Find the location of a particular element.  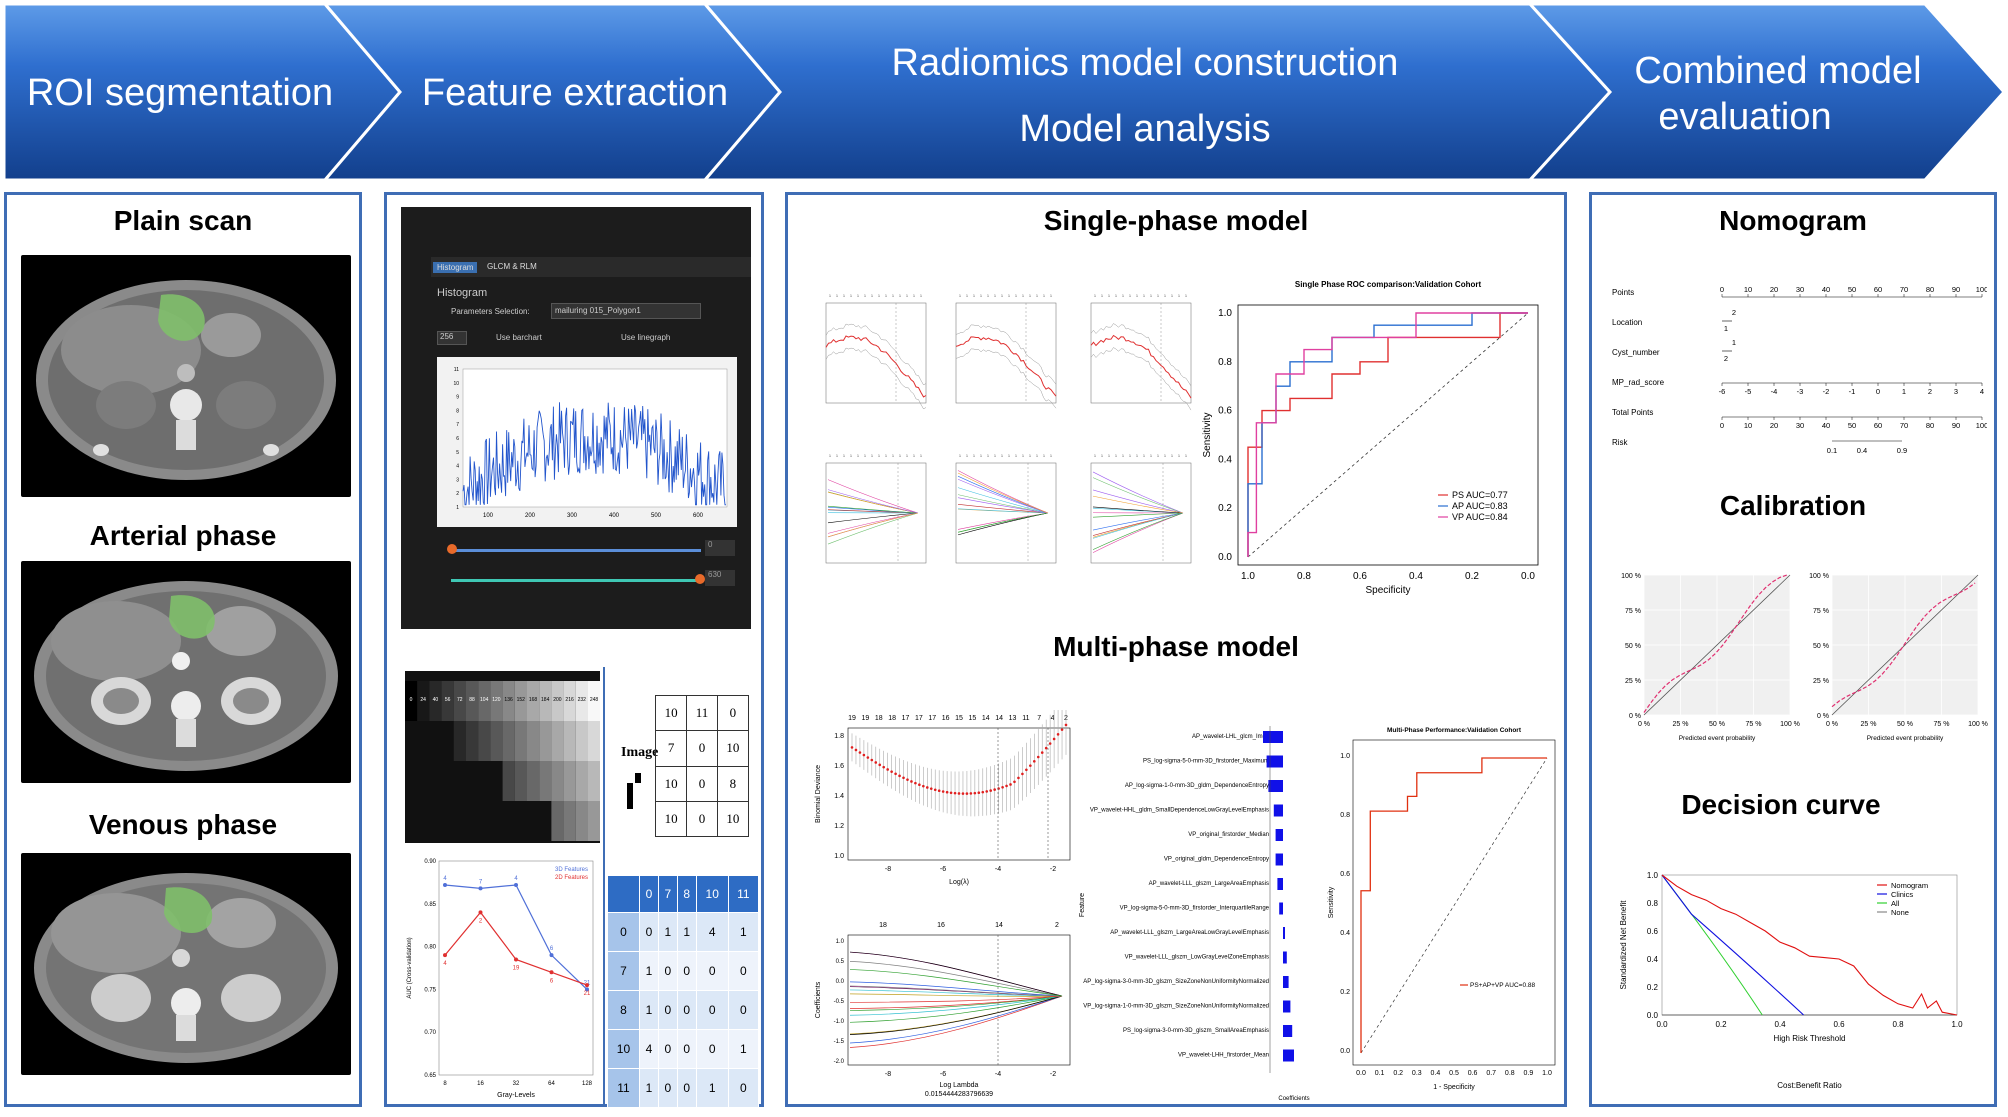

nomo-points-tick-label: 0 is located at coordinates (1722, 289).